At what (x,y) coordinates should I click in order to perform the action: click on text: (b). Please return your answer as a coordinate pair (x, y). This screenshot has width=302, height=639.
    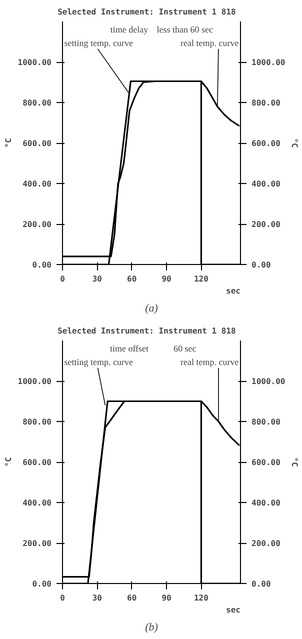
    Looking at the image, I should click on (151, 628).